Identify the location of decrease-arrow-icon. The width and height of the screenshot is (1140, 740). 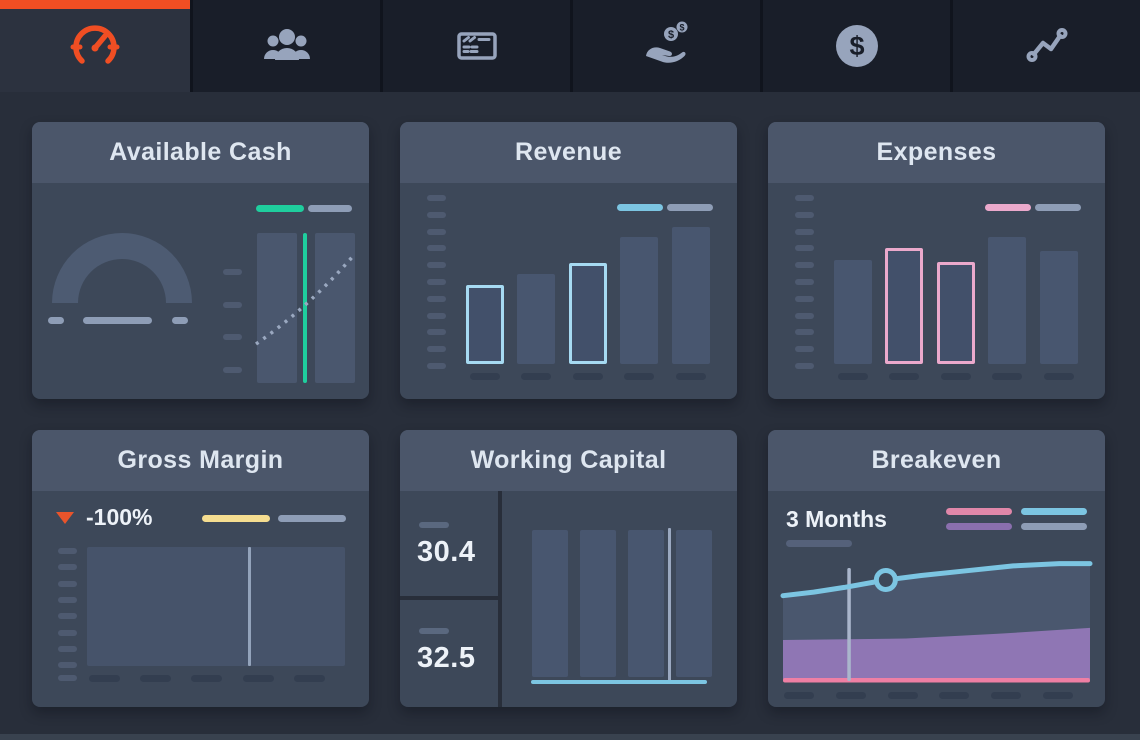
(65, 518).